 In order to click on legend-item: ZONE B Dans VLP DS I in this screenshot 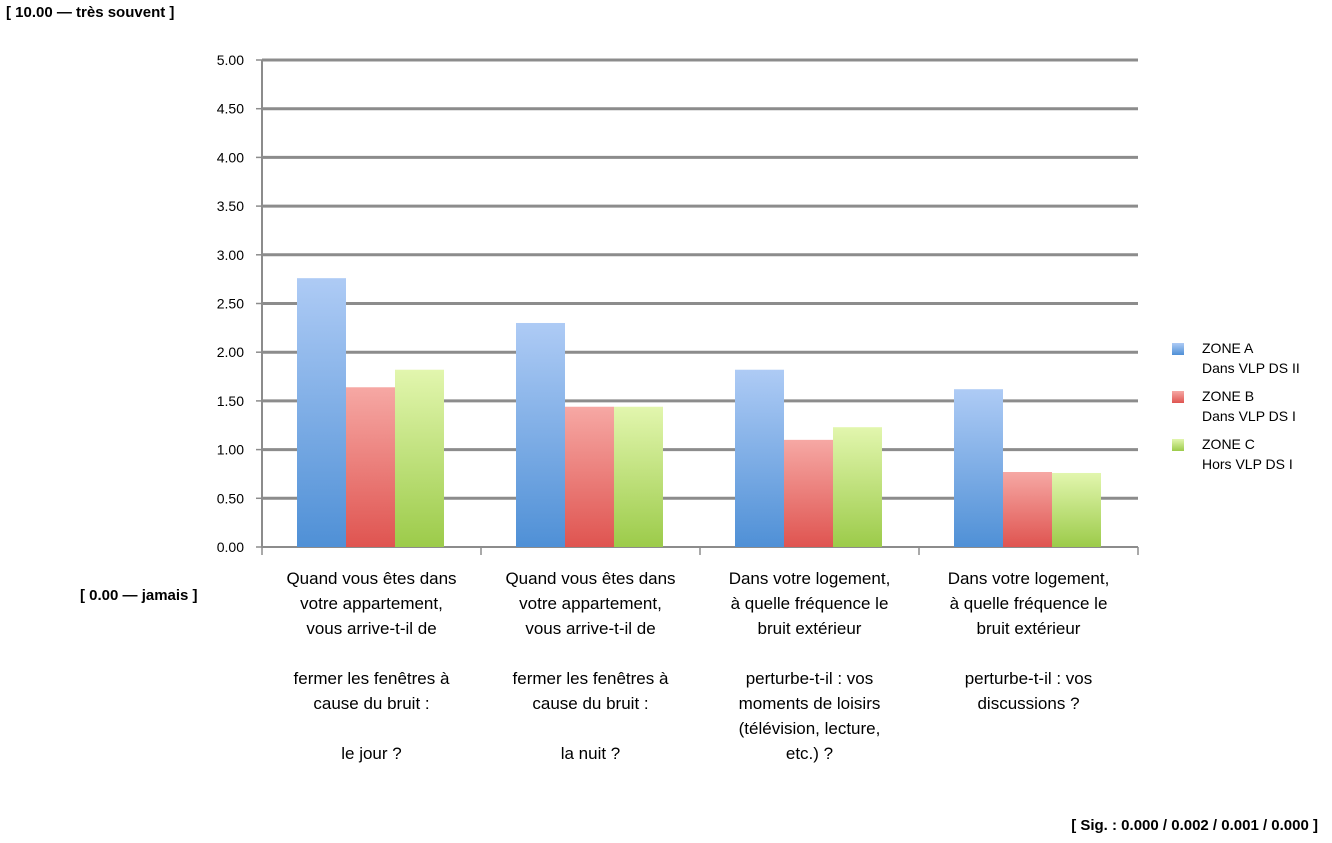, I will do `click(1236, 406)`.